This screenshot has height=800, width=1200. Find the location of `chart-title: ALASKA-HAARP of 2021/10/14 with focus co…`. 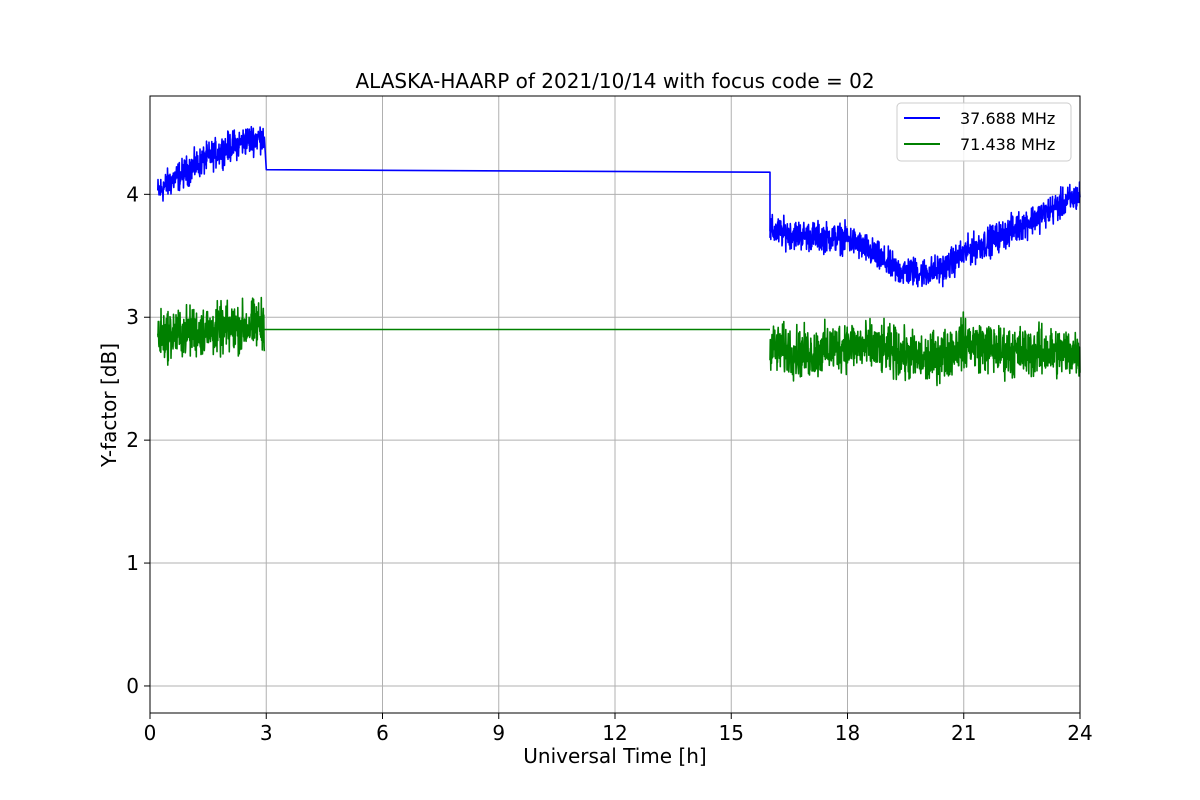

chart-title: ALASKA-HAARP of 2021/10/14 with focus co… is located at coordinates (614, 81).